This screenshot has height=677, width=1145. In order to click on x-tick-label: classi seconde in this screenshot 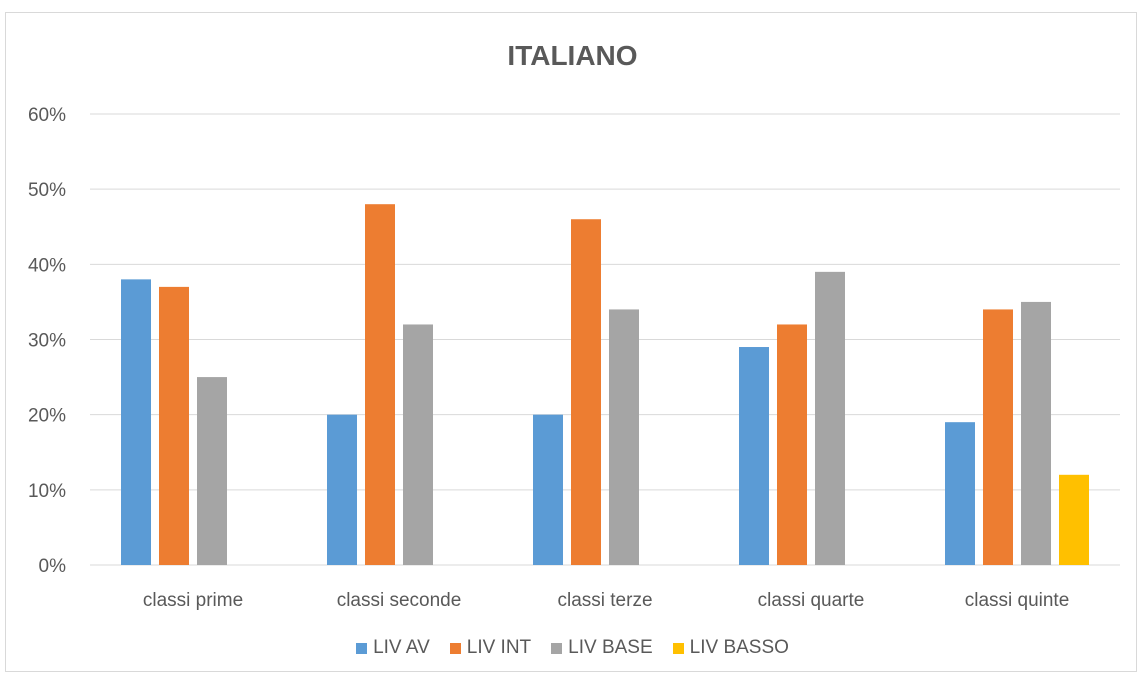, I will do `click(399, 600)`.